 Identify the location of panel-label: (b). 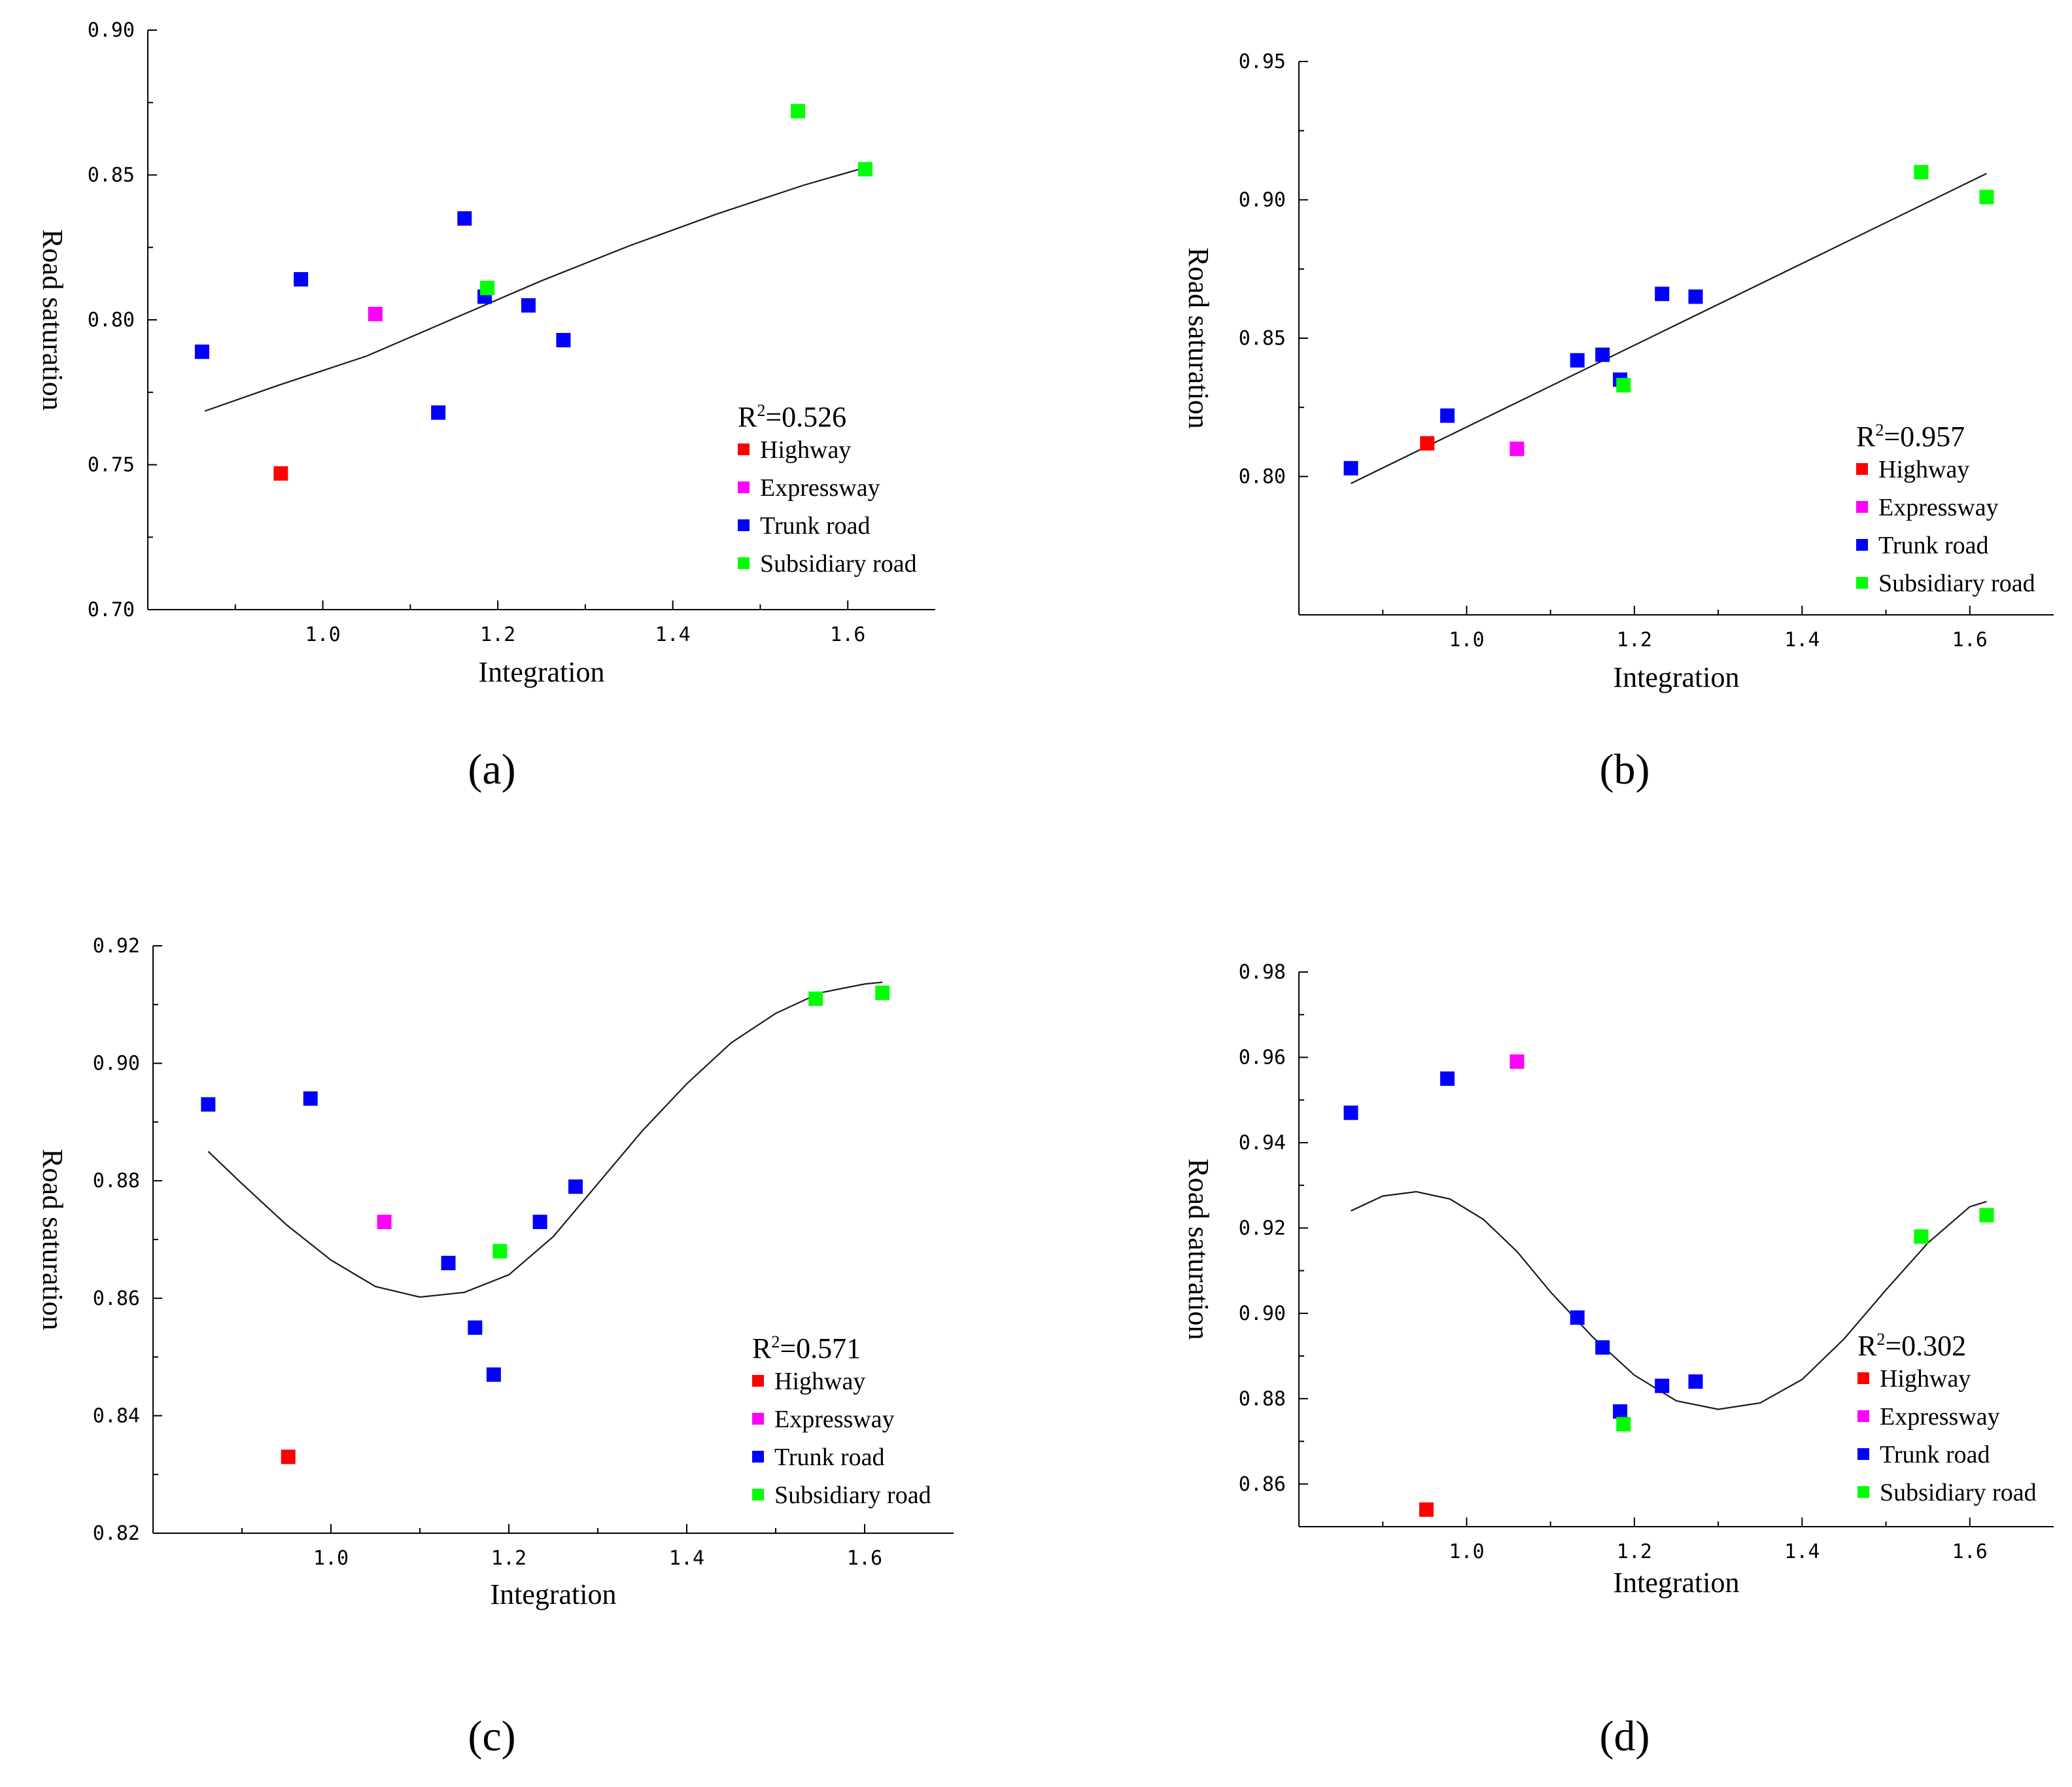
(1625, 769).